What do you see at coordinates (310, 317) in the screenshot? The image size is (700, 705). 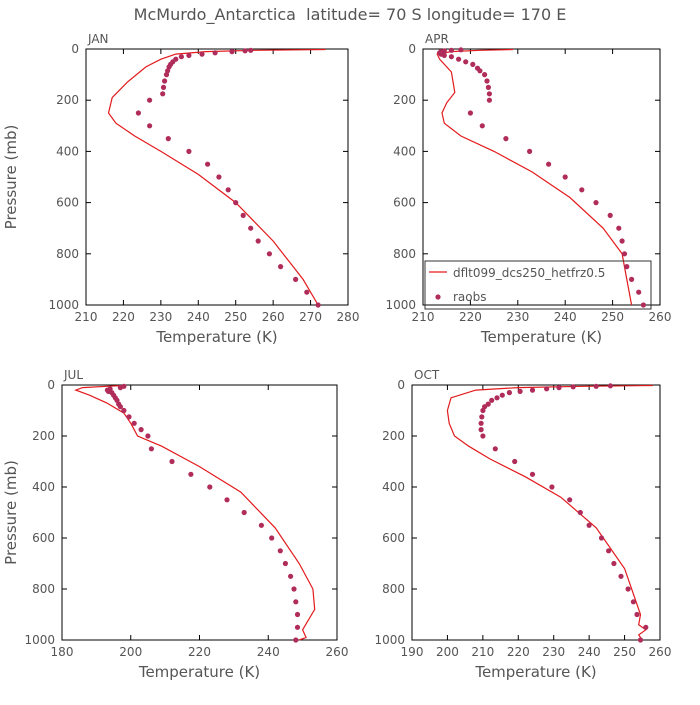 I see `x-tick-label: 270` at bounding box center [310, 317].